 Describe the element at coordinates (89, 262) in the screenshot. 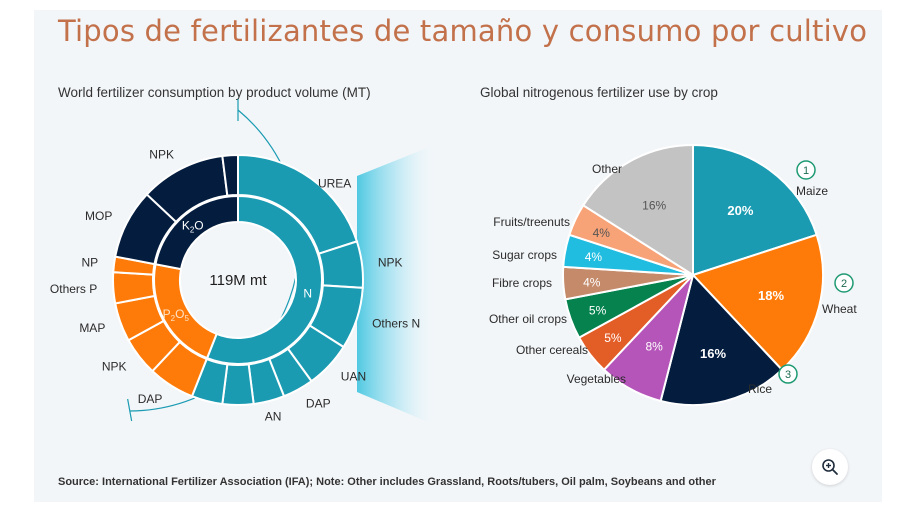

I see `sunburst-label-np: NP` at that location.